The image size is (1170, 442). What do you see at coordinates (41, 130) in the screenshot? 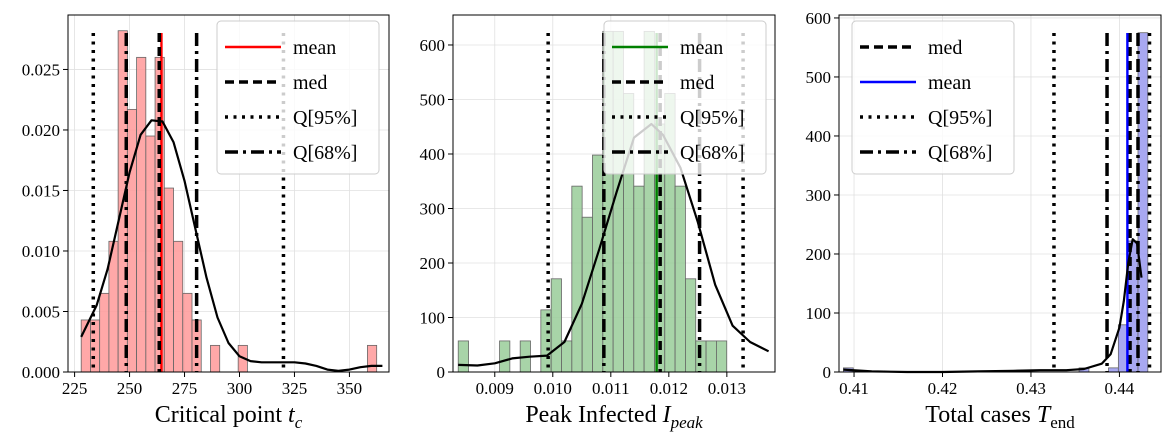
I see `y-tick-label: 0.020` at bounding box center [41, 130].